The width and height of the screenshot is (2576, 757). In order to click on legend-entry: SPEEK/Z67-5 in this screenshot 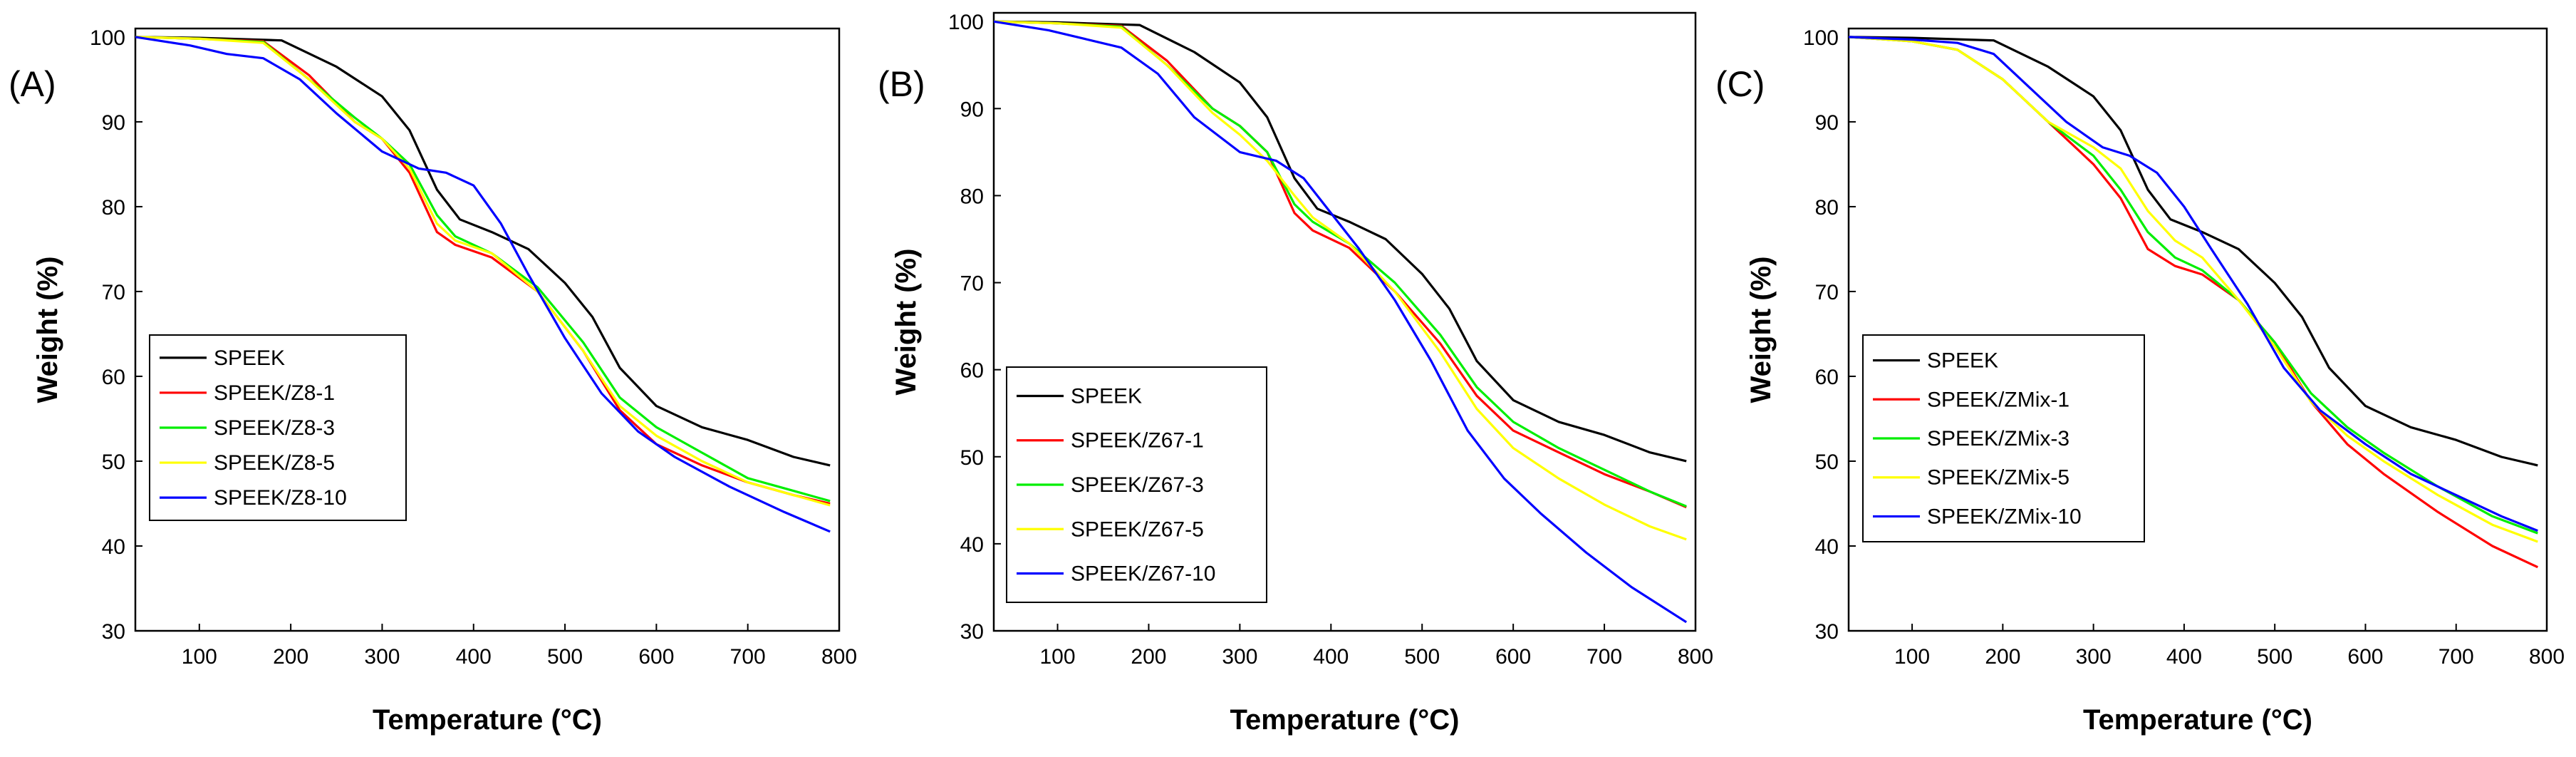, I will do `click(1137, 529)`.